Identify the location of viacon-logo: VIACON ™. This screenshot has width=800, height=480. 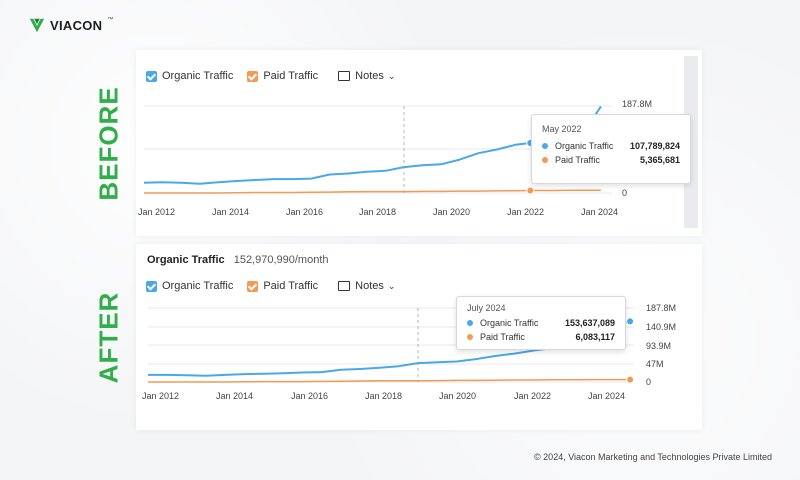
(70, 25).